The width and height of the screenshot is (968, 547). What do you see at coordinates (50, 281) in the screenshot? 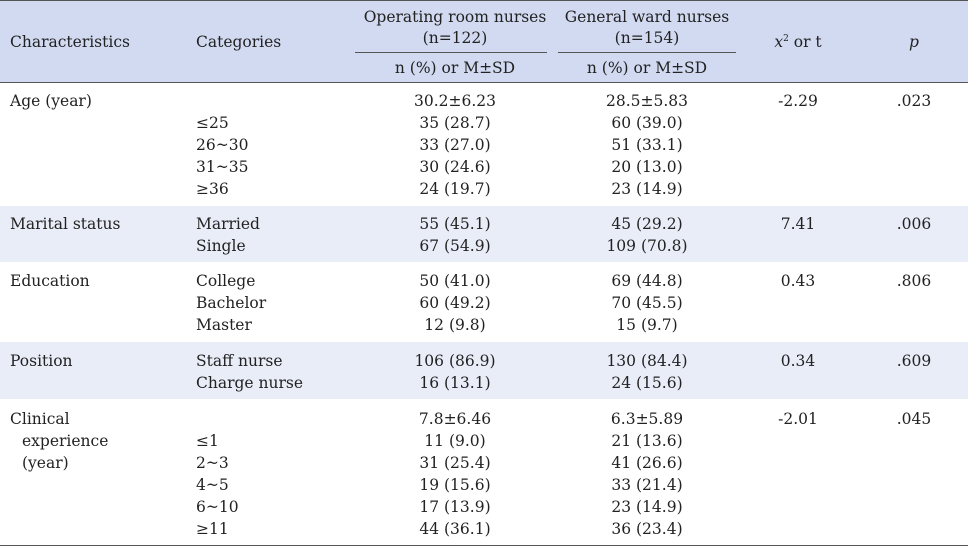
I see `education-label: Education` at bounding box center [50, 281].